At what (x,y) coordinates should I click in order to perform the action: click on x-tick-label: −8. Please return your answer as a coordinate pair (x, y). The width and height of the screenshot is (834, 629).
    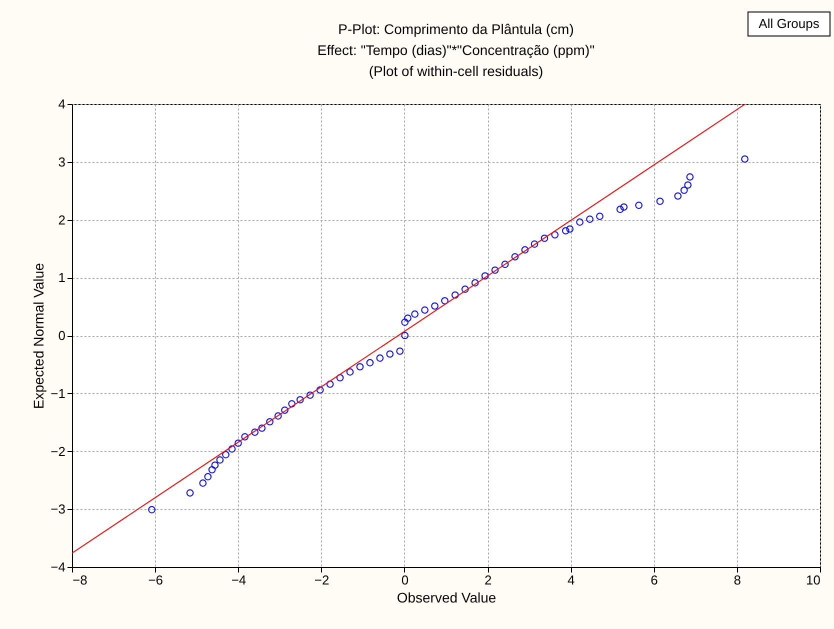
    Looking at the image, I should click on (80, 580).